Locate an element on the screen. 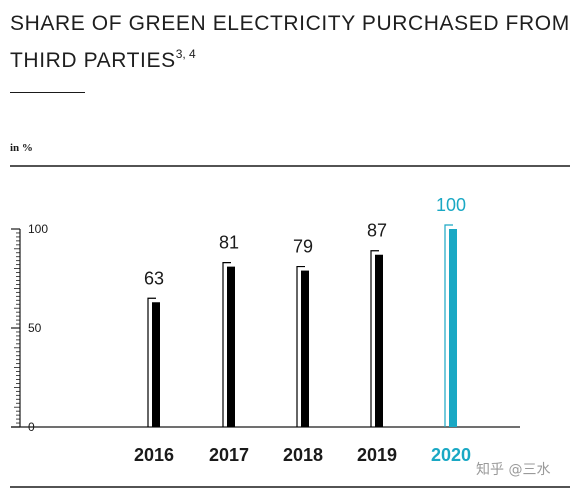  value-label-2016: 63 is located at coordinates (154, 278).